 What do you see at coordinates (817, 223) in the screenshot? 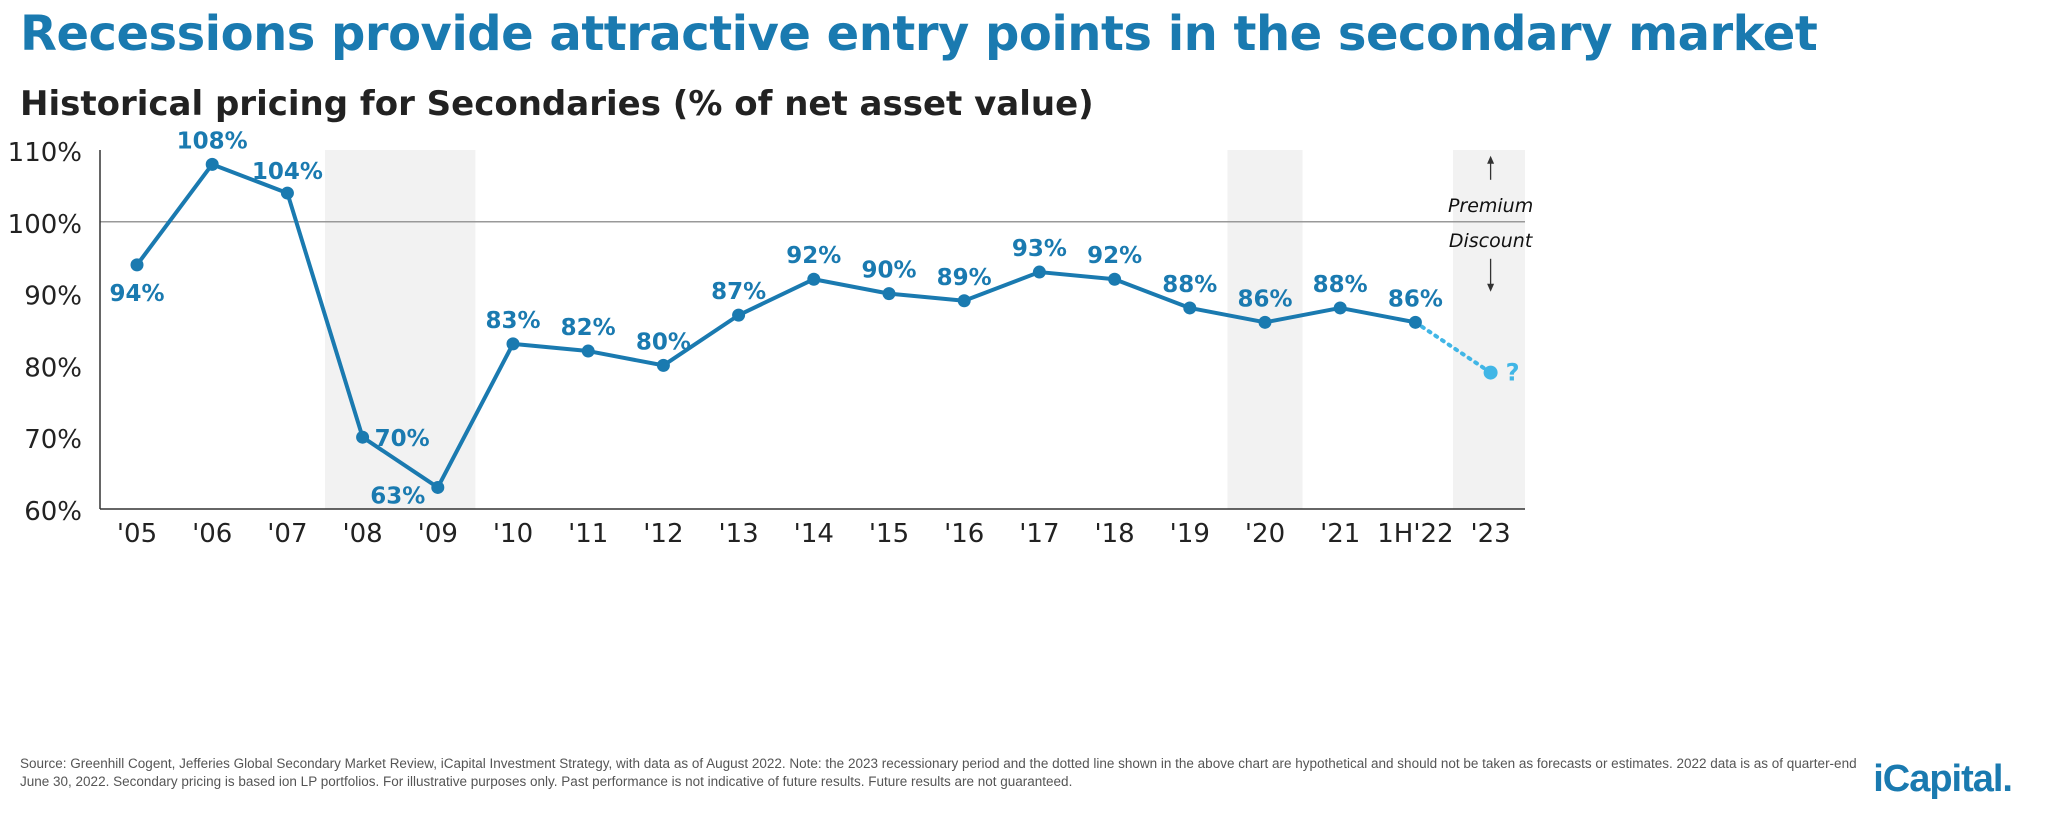
I see `reference-line-group: Premium Discount` at bounding box center [817, 223].